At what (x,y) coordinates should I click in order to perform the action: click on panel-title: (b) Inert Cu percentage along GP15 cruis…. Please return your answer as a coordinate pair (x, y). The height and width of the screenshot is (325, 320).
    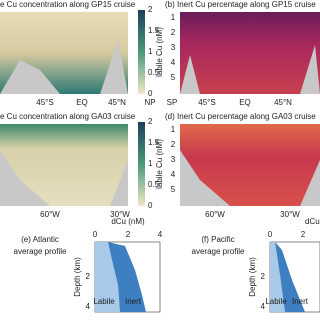
    Looking at the image, I should click on (240, 4).